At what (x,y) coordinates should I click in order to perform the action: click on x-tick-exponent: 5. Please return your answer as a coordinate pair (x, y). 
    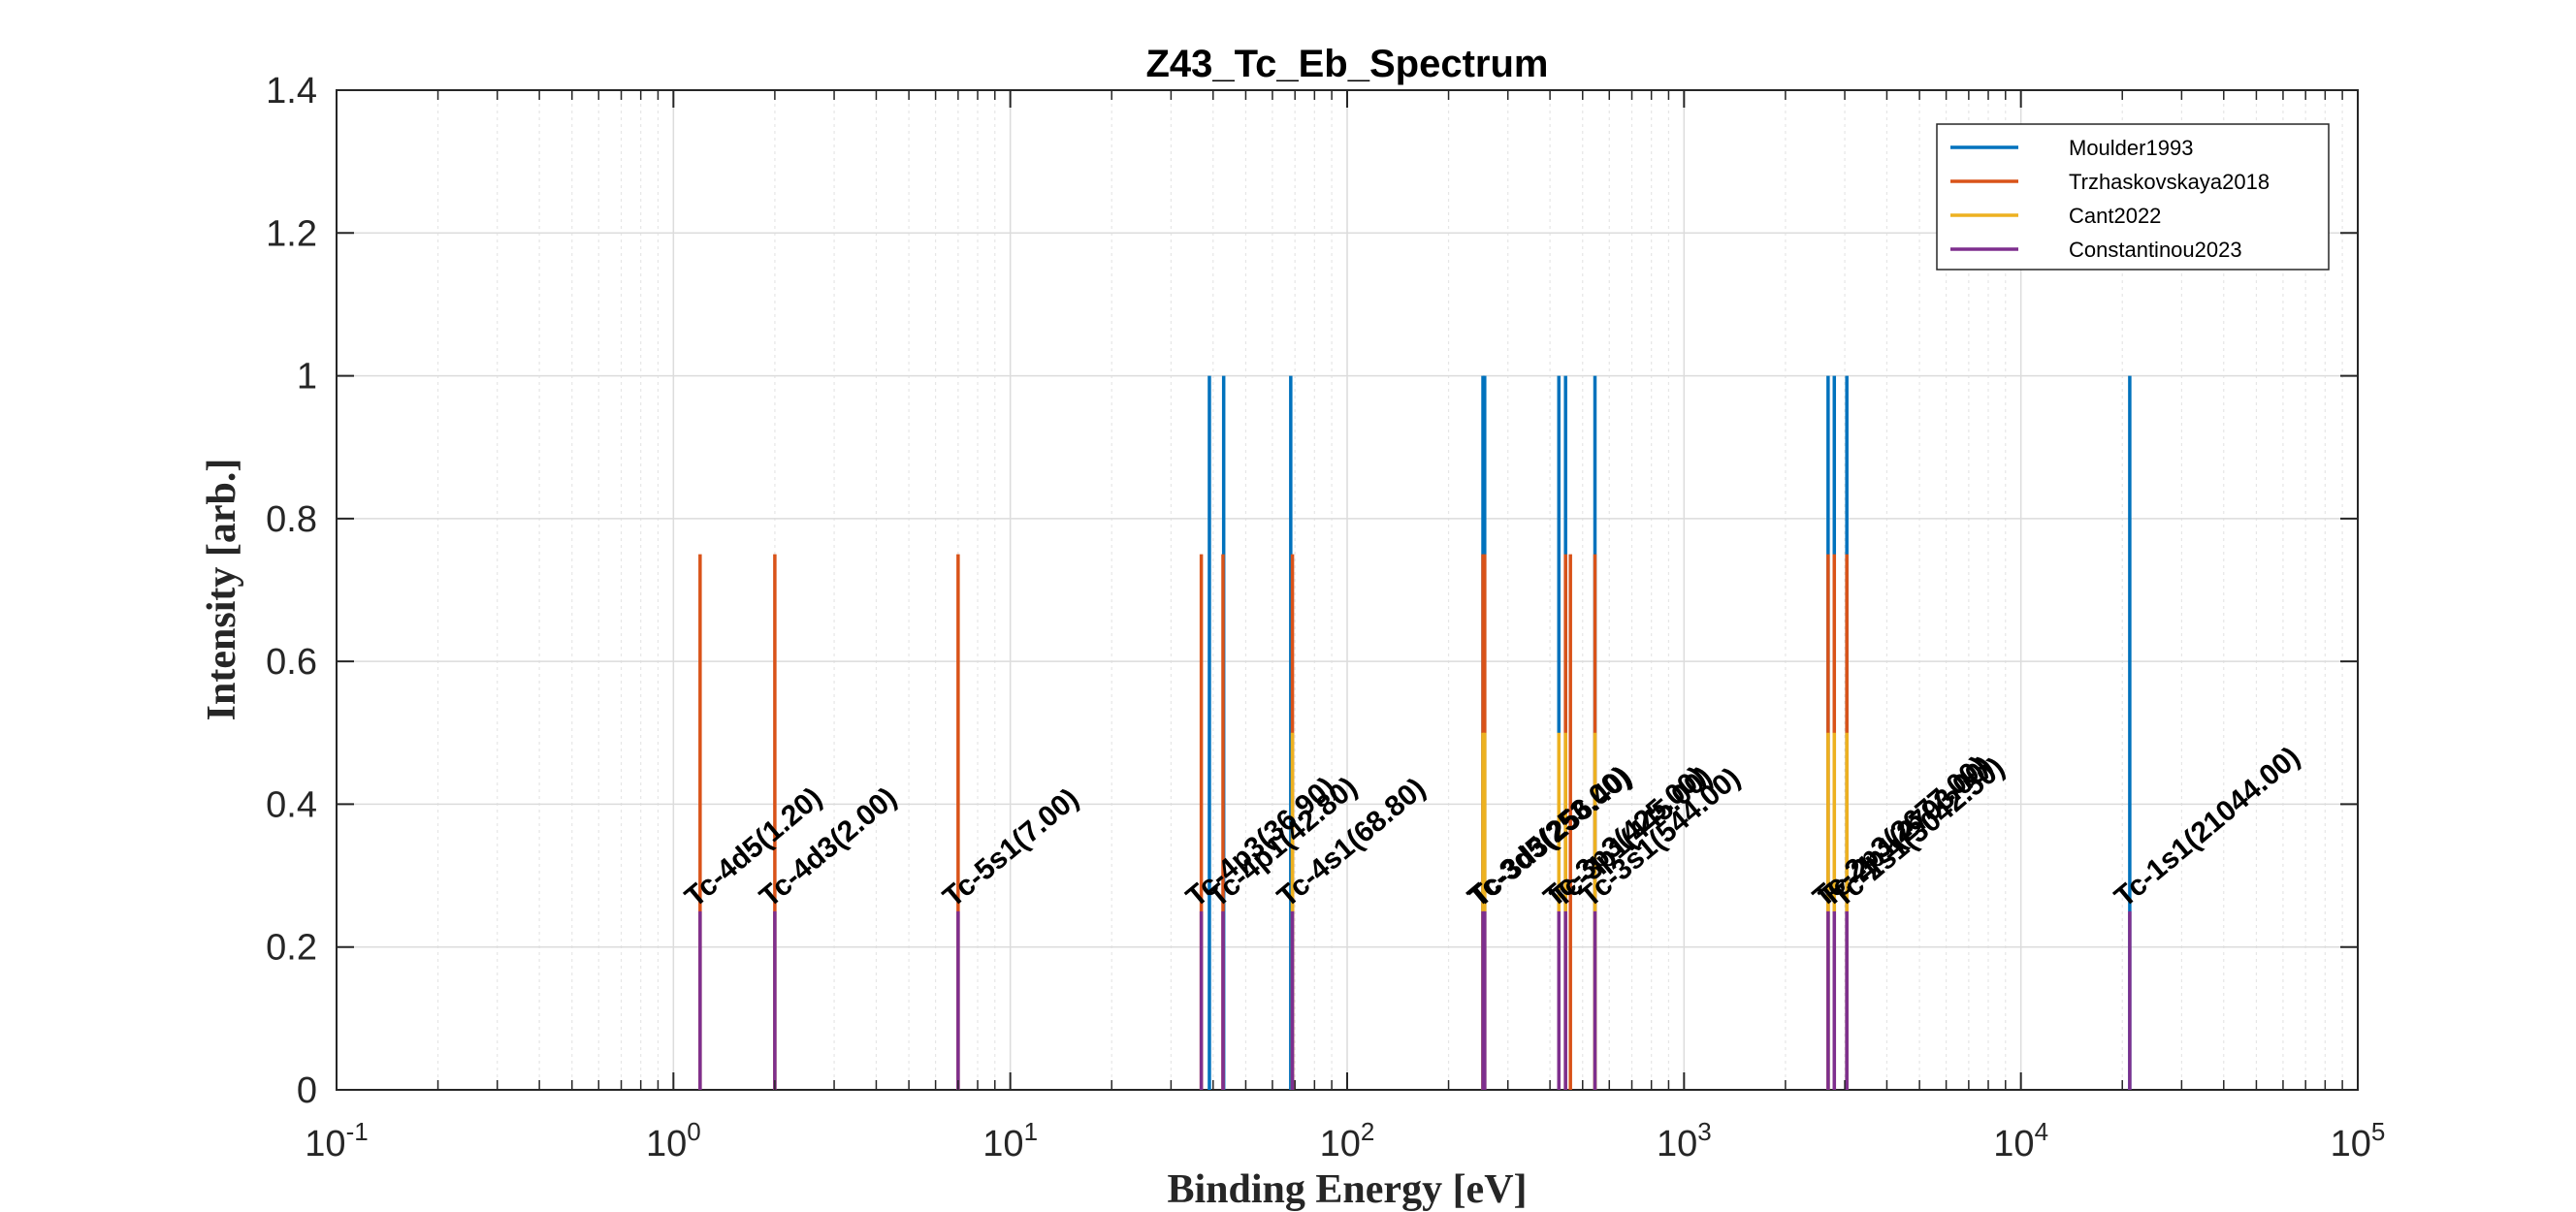
    Looking at the image, I should click on (2378, 1132).